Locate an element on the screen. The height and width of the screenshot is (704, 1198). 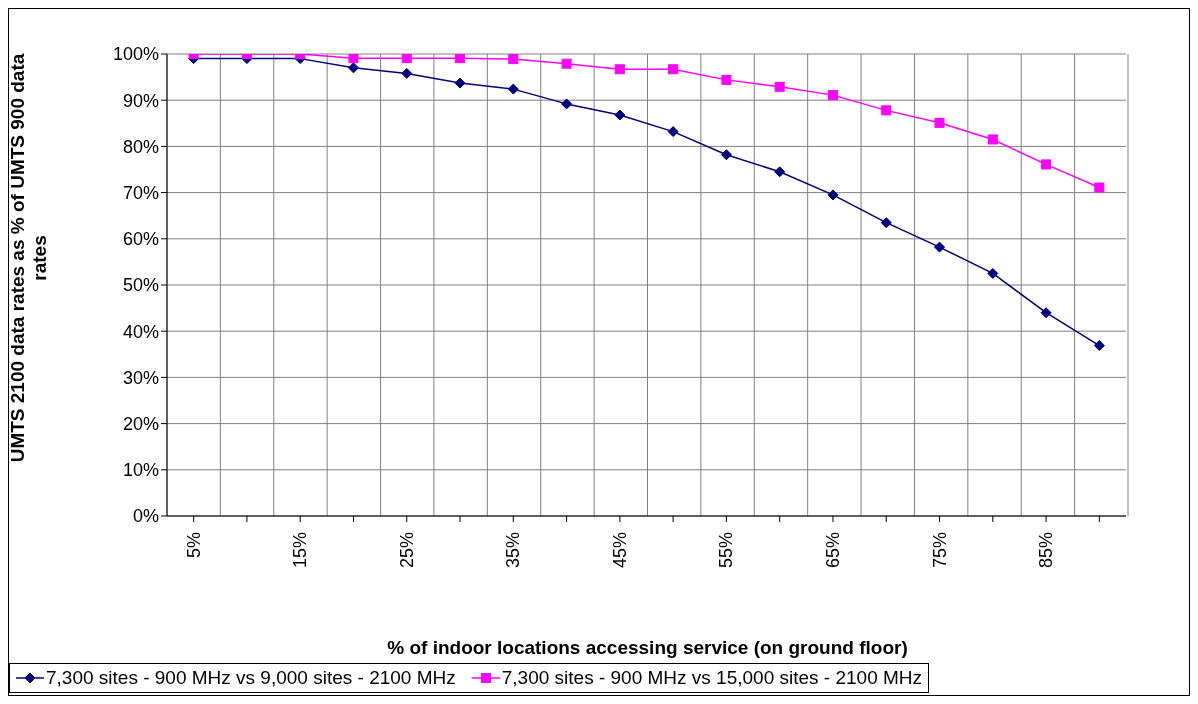
y-tick-label: 80% is located at coordinates (140, 146).